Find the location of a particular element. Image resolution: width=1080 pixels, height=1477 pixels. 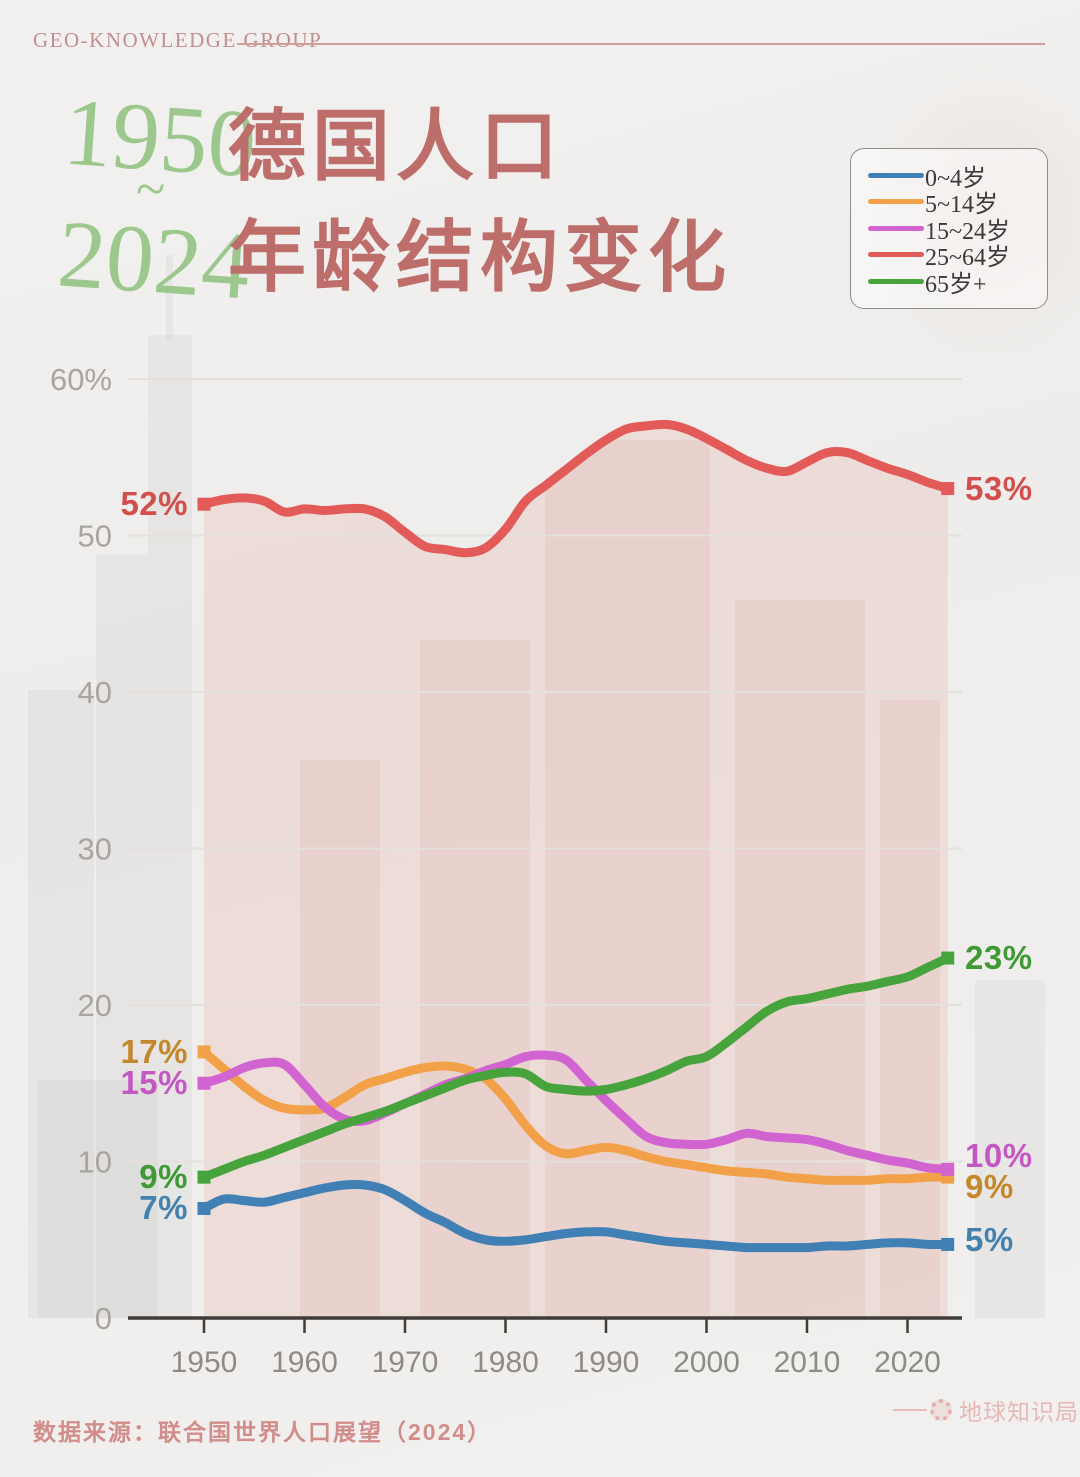

start-value-label-65岁+: 9% is located at coordinates (163, 1177).